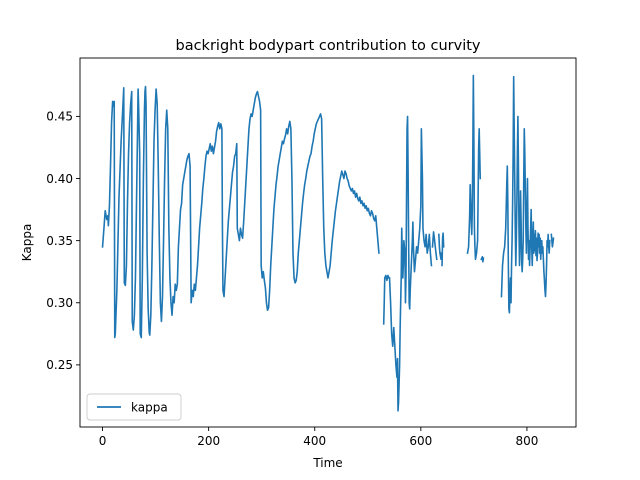  I want to click on y-tick-label-3: 0.40, so click(59, 179).